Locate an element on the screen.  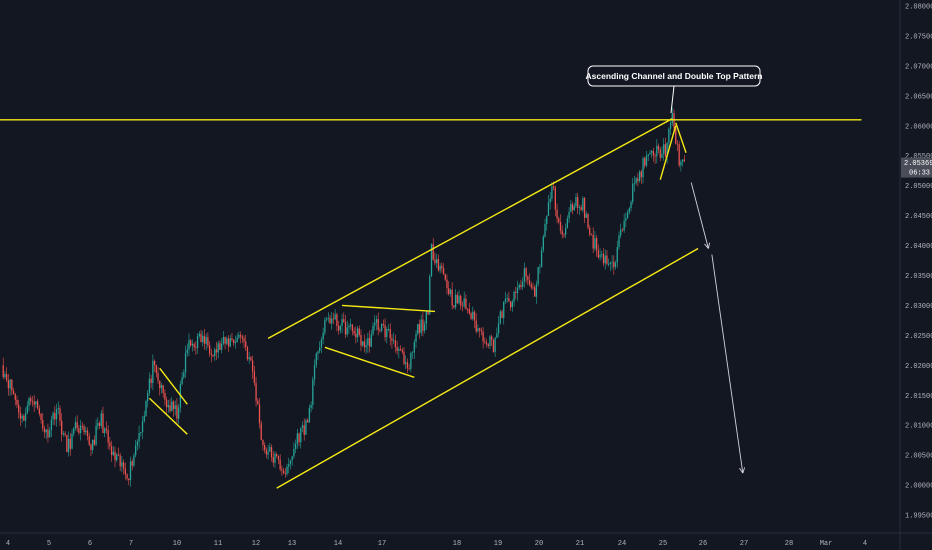
time-axis: 4 5 6 7 10 11 12 13 14 17 18 19 20 21 24 25 26 27 28 Mar 4 is located at coordinates (436, 544).